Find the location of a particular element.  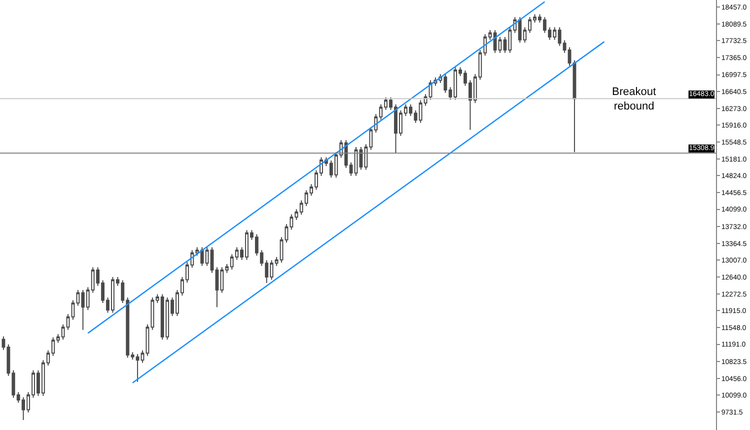

candlestick is located at coordinates (574, 106).